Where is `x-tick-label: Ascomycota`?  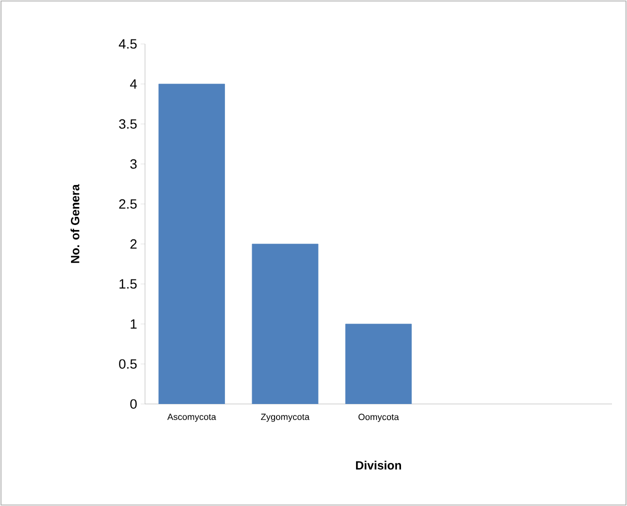
x-tick-label: Ascomycota is located at coordinates (191, 418).